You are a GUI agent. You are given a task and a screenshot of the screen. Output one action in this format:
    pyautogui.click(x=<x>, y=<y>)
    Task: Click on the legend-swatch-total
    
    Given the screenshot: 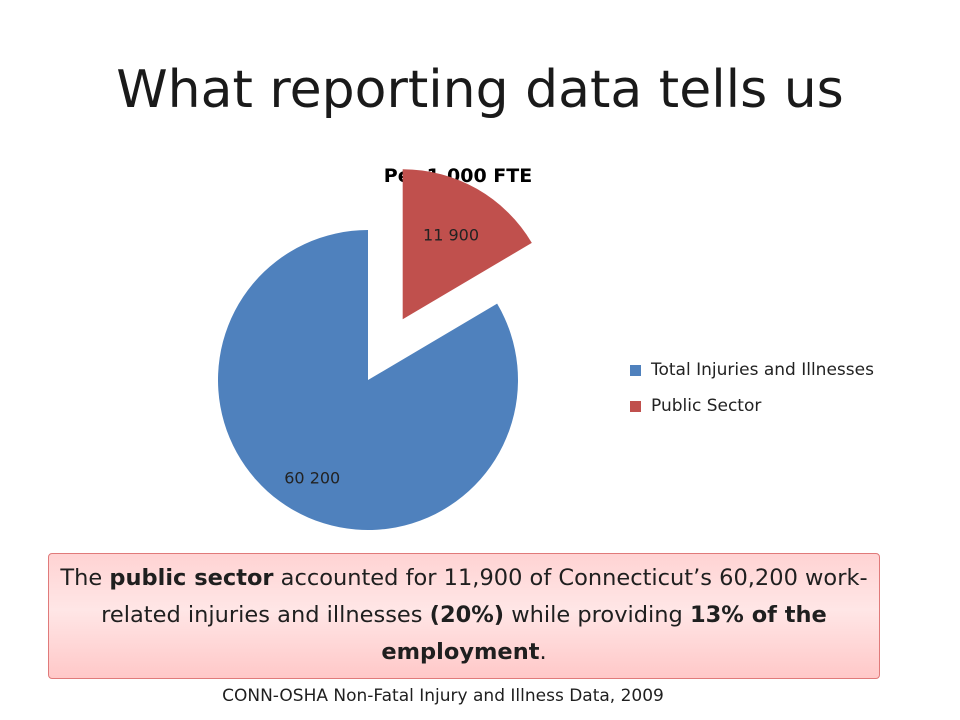 What is the action you would take?
    pyautogui.click(x=635, y=370)
    